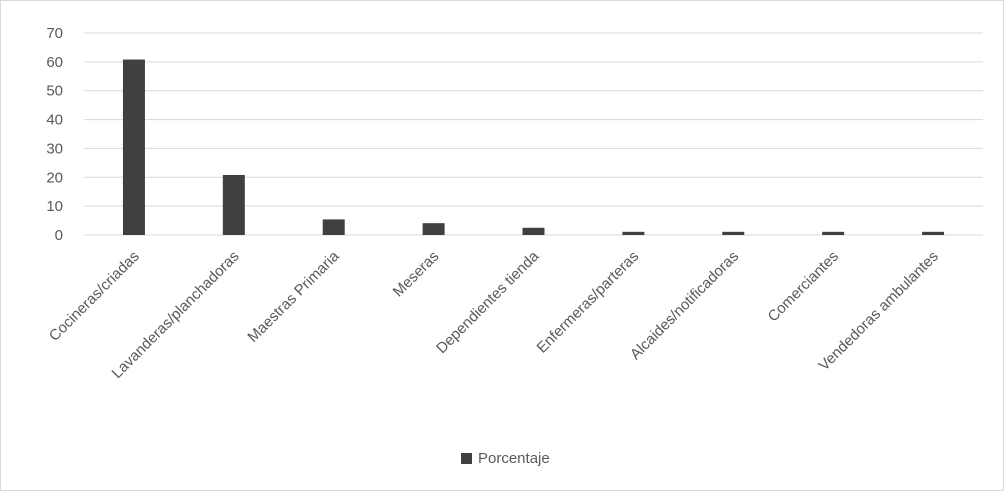 The image size is (1004, 492). What do you see at coordinates (533, 231) in the screenshot?
I see `bar-dependientes-tienda` at bounding box center [533, 231].